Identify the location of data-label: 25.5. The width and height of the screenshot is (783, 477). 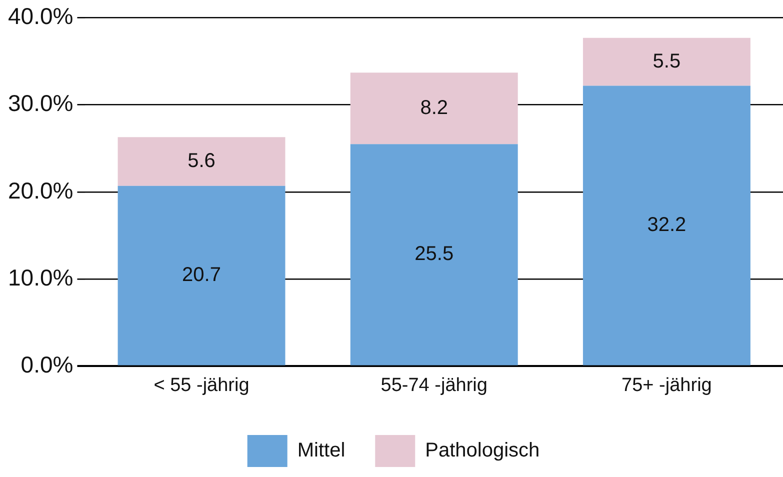
(434, 254).